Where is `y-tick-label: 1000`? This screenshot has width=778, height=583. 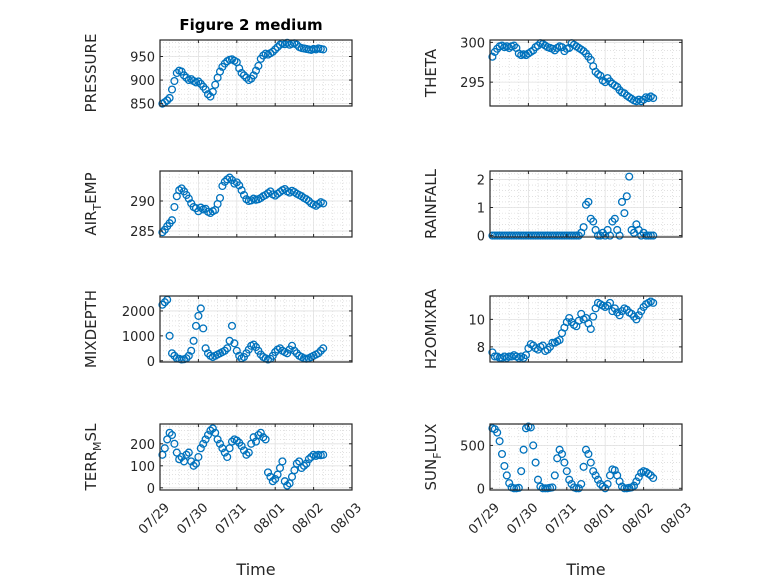
y-tick-label: 1000 is located at coordinates (138, 337).